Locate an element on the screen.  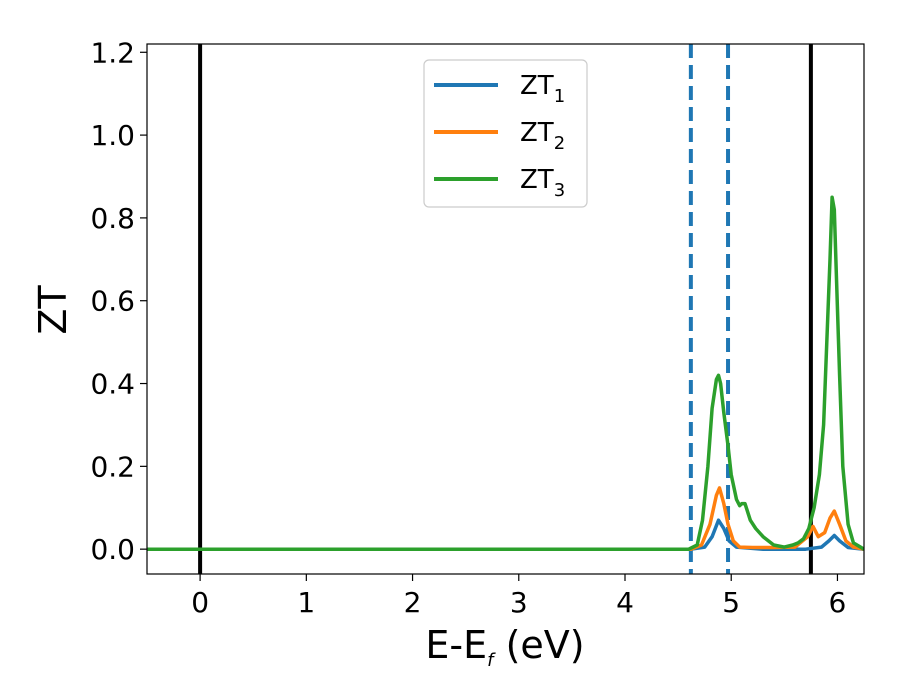
y-tick-label: 0.2 is located at coordinates (112, 466).